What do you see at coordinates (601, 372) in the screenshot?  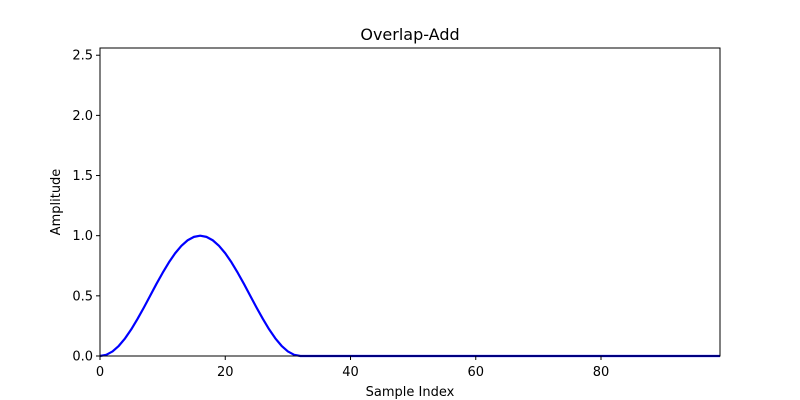 I see `x-tick-label: 80` at bounding box center [601, 372].